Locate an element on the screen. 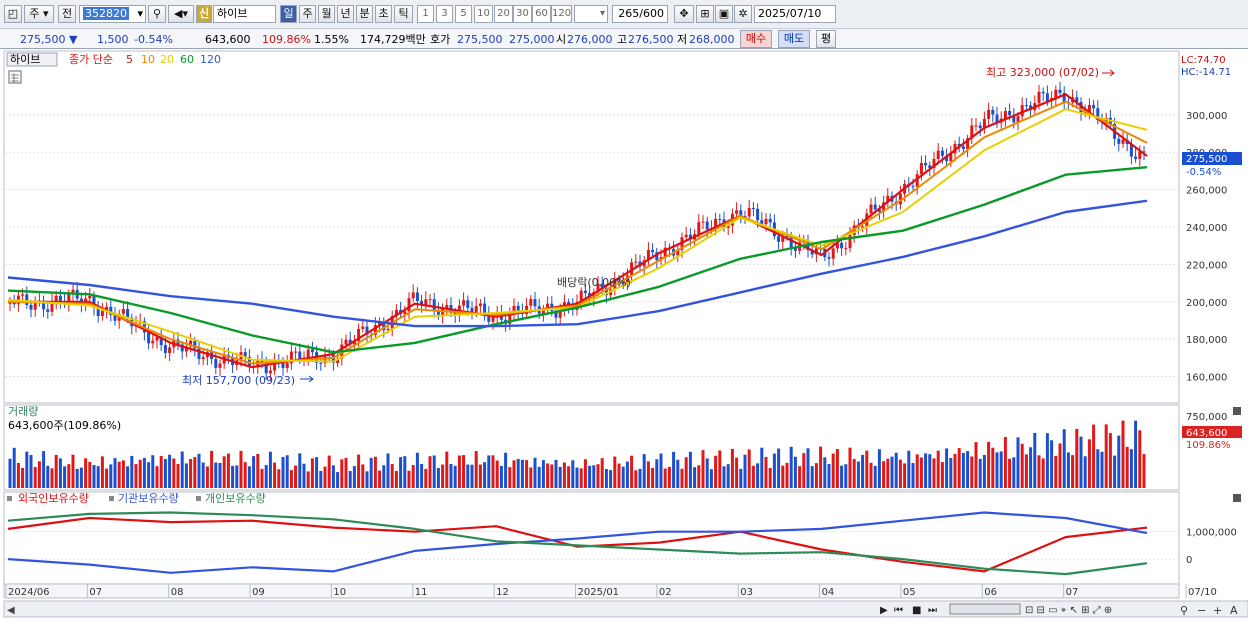 The height and width of the screenshot is (621, 1248). stock-code-input: 352820 ▾ is located at coordinates (112, 14).